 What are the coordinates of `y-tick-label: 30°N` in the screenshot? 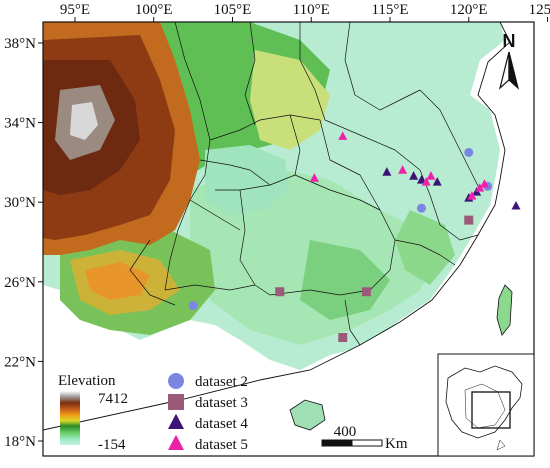 It's located at (20, 203).